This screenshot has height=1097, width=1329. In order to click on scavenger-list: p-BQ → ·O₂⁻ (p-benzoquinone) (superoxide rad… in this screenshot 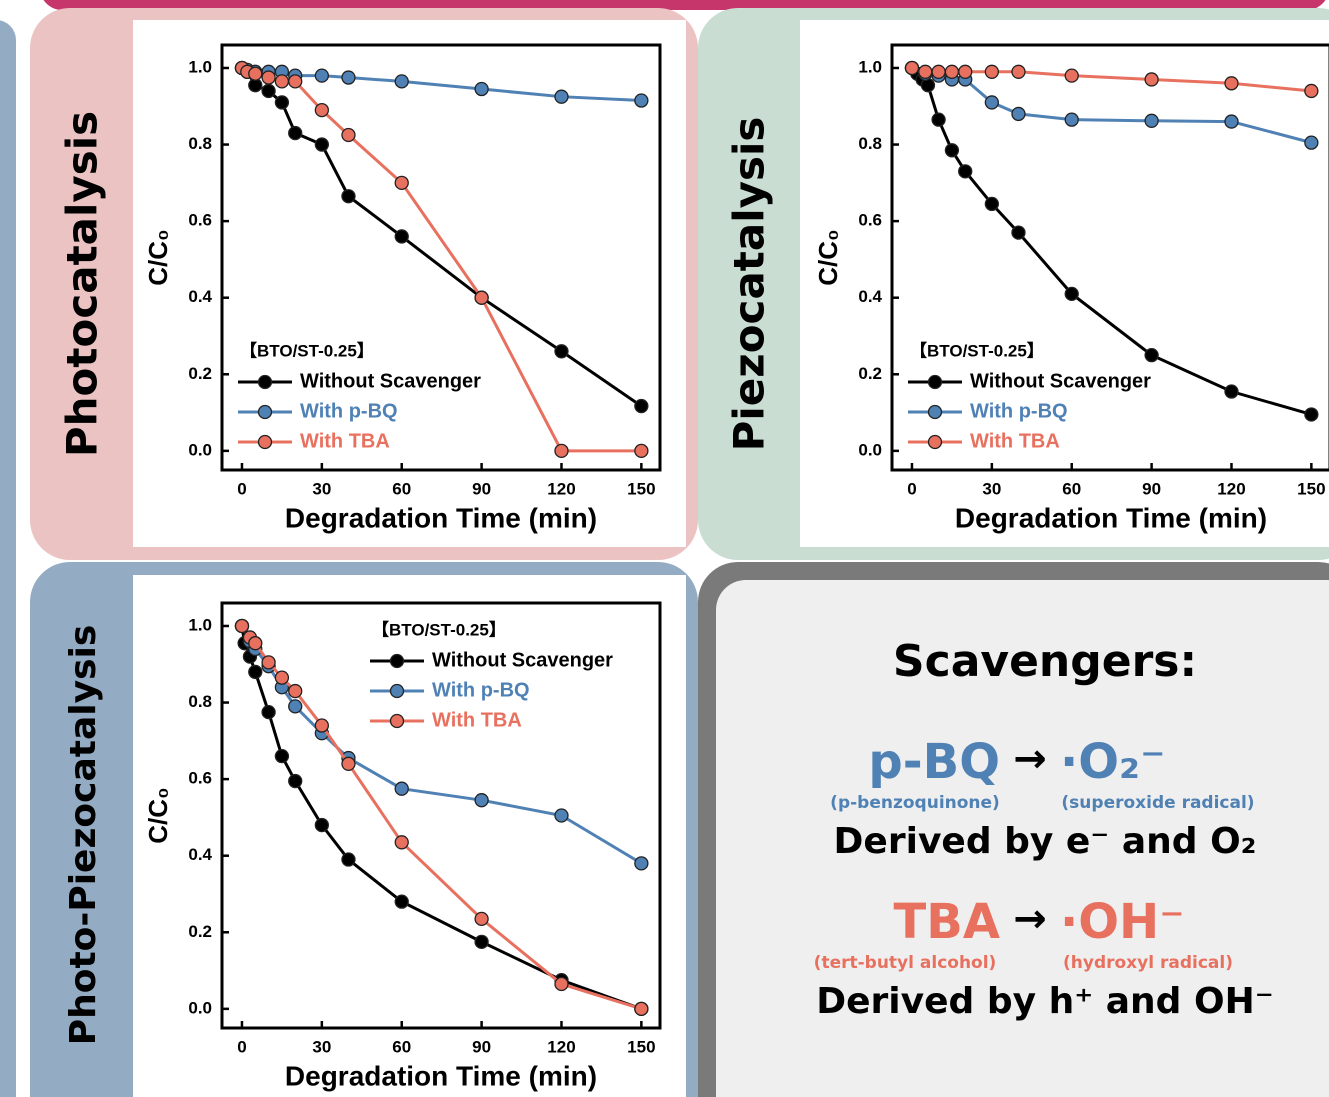, I will do `click(1044, 878)`.